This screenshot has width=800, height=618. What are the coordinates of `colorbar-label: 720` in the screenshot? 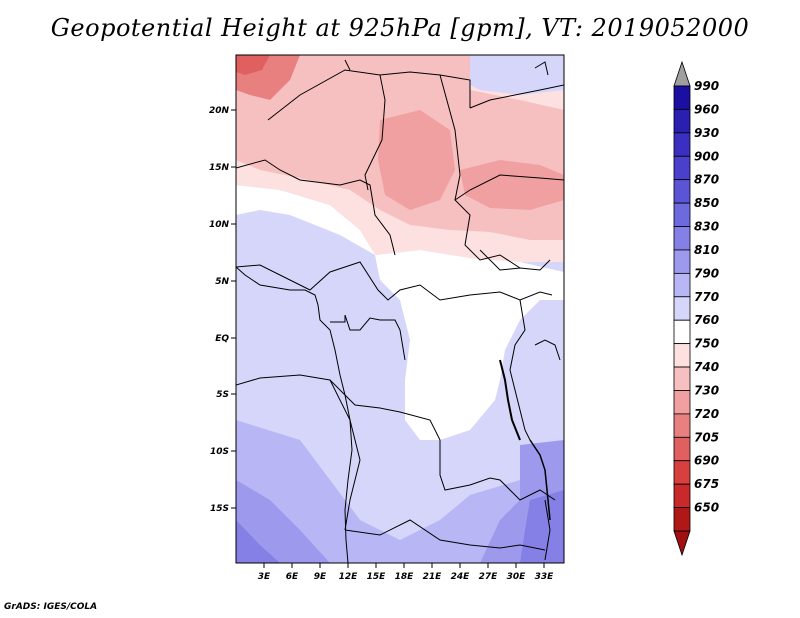 It's located at (706, 414).